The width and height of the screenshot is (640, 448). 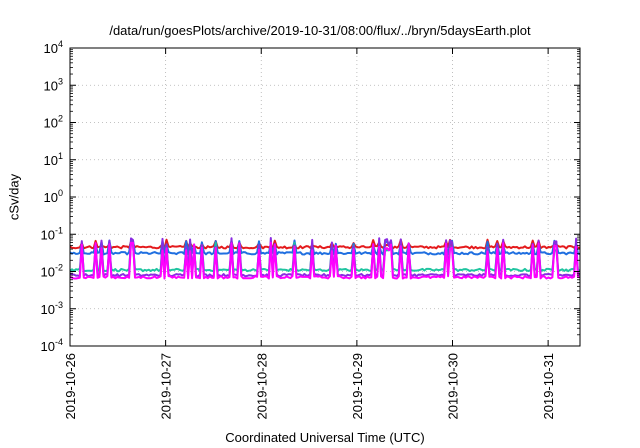 I want to click on x-tick-label: 2019-10-29, so click(x=357, y=386).